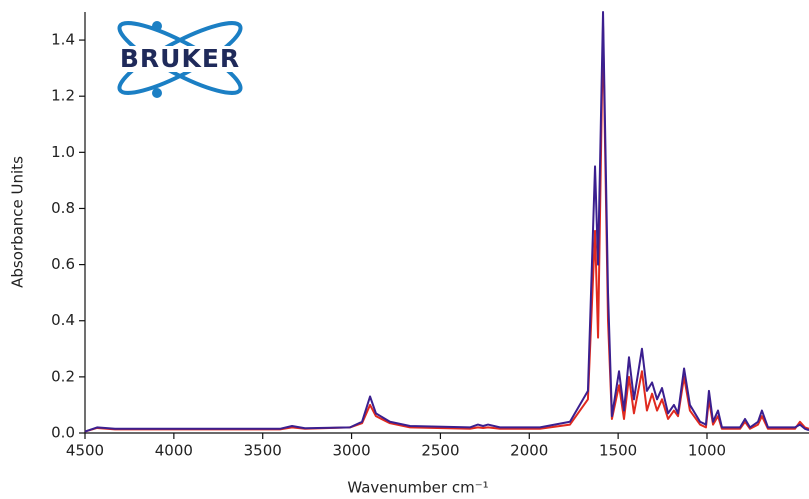 This screenshot has height=499, width=809. What do you see at coordinates (63, 433) in the screenshot?
I see `y-tick-label: 0.0` at bounding box center [63, 433].